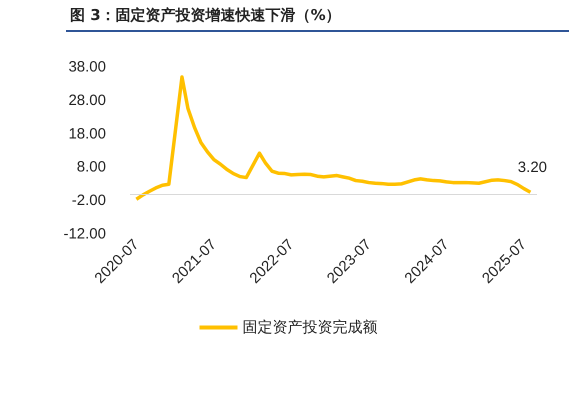  I want to click on annotation: 3.20, so click(533, 167).